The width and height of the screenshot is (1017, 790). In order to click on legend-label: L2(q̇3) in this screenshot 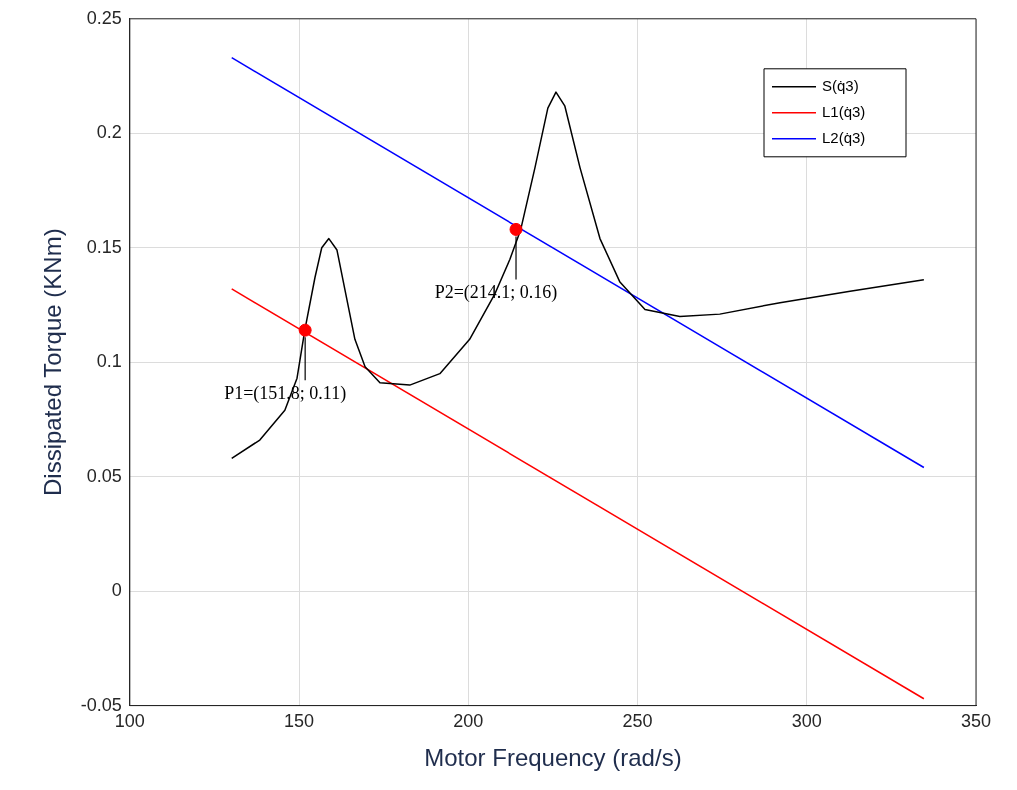, I will do `click(844, 137)`.